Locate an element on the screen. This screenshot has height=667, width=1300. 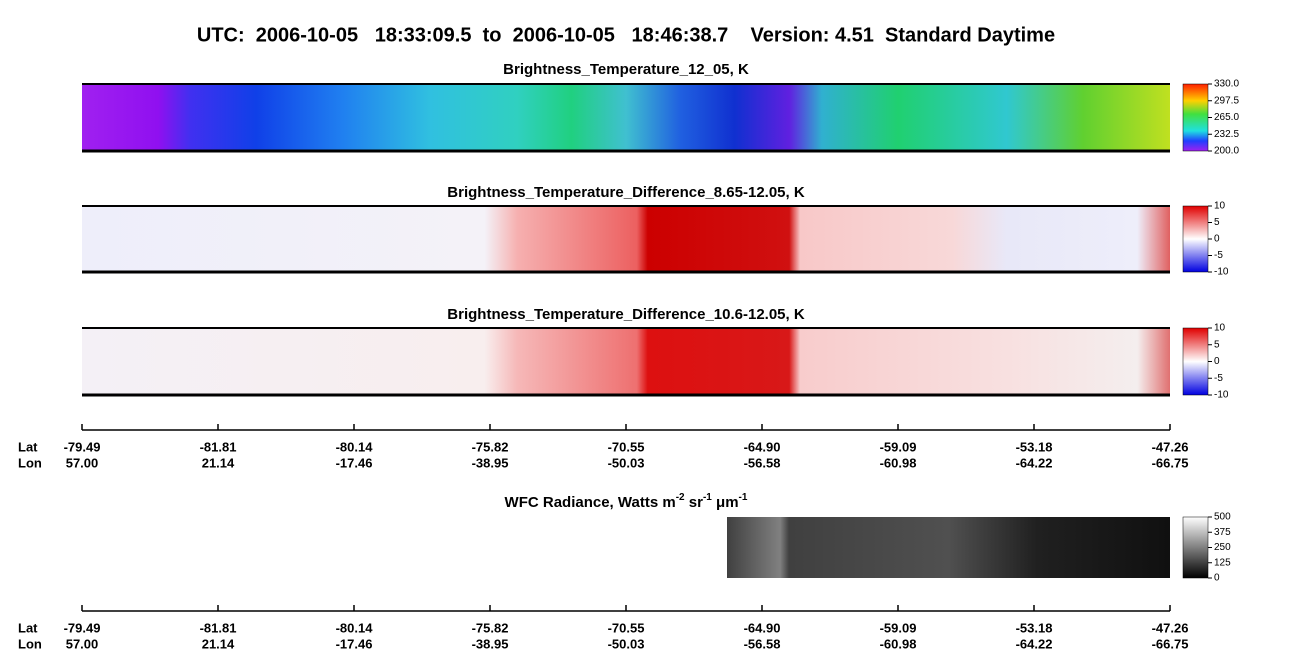
panel-title: WFC Radiance, Watts m-2 sr-1 μm-1 is located at coordinates (626, 501).